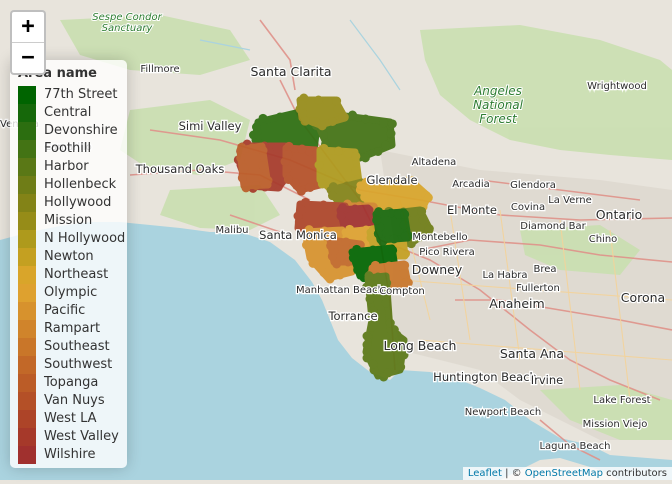 The height and width of the screenshot is (484, 672). I want to click on waterways, so click(300, 55).